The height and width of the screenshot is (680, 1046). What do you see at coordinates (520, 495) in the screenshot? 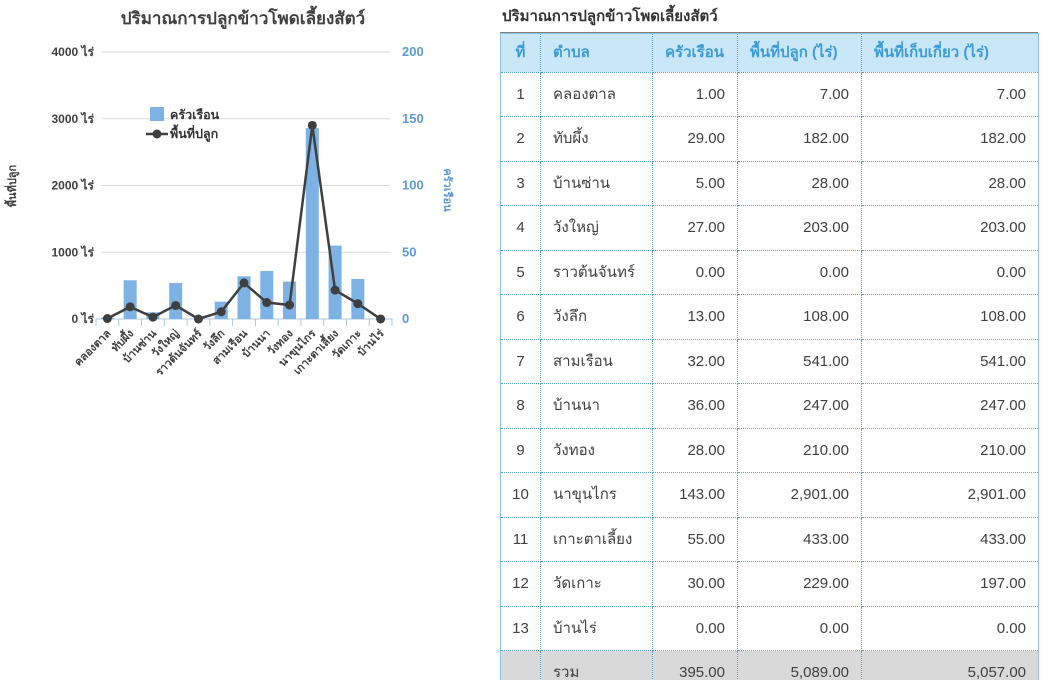
I see `table-cell: 10` at bounding box center [520, 495].